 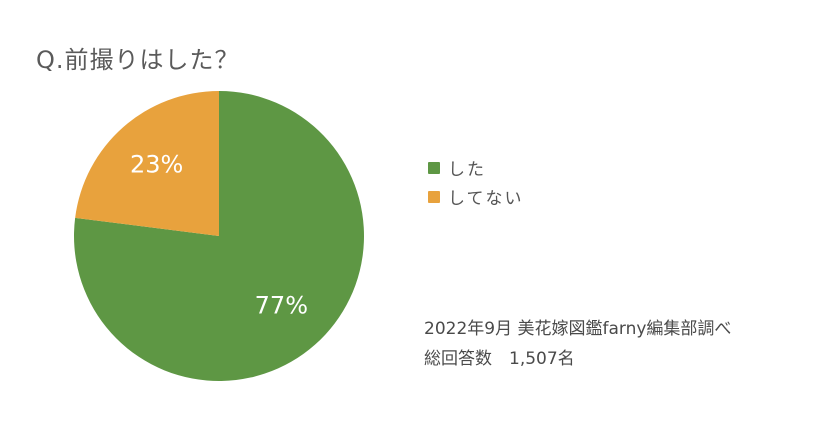 I want to click on legend-swatch-shitenai, so click(x=434, y=196).